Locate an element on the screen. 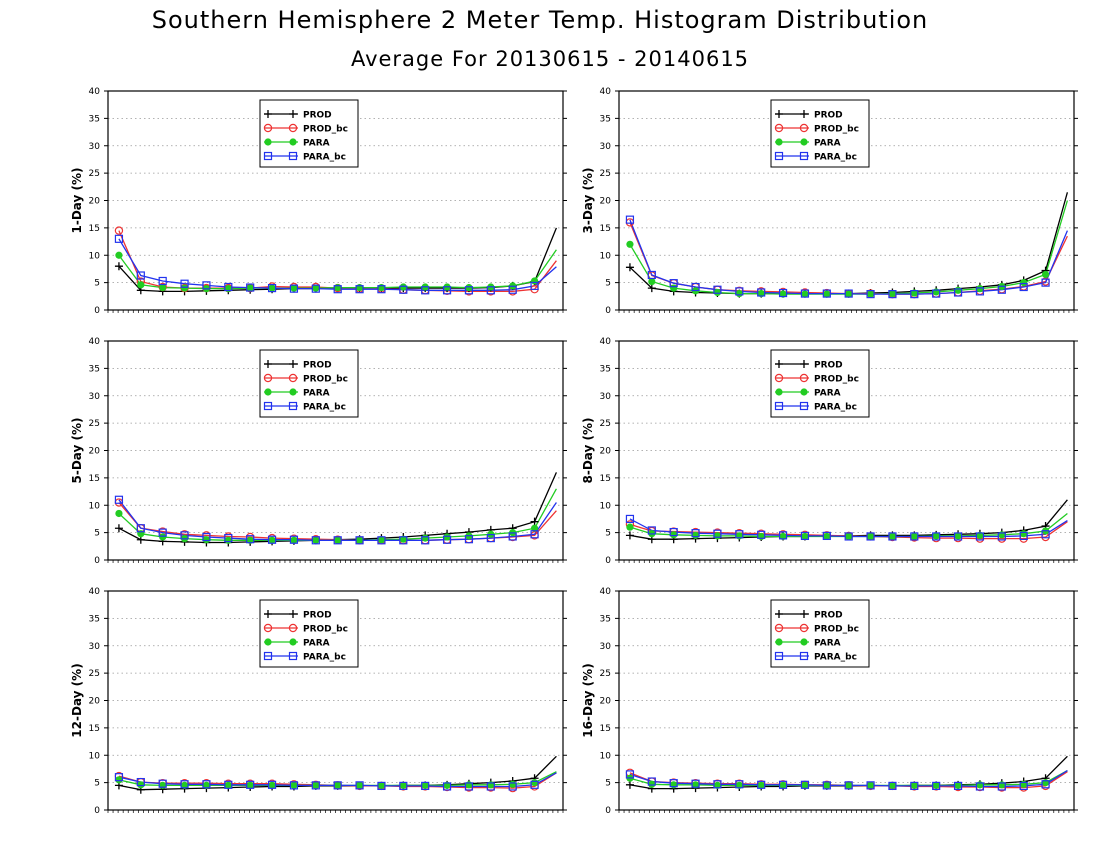 The height and width of the screenshot is (850, 1100). legend-box is located at coordinates (820, 383).